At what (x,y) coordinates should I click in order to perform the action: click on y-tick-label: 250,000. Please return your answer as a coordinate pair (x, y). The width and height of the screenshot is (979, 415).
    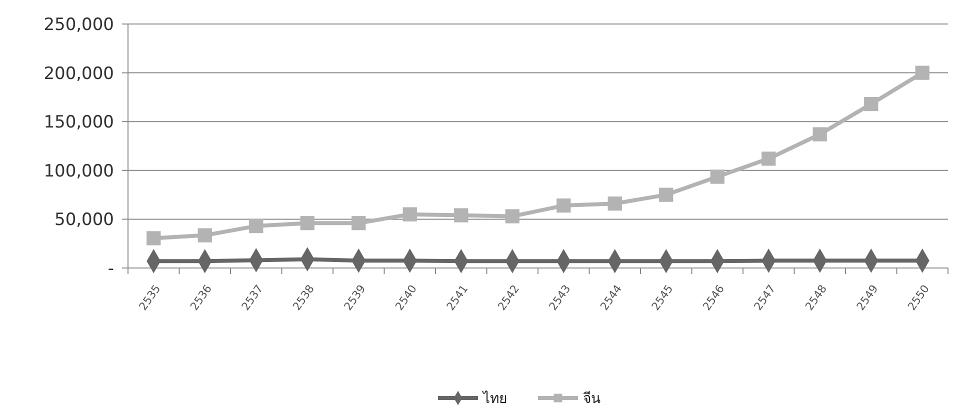
    Looking at the image, I should click on (79, 24).